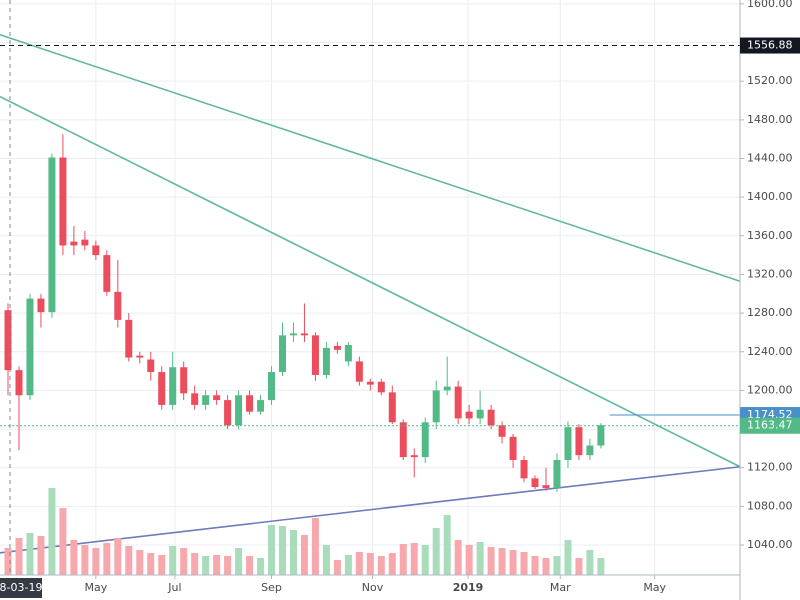  I want to click on y-tick-label: 1040.00, so click(770, 544).